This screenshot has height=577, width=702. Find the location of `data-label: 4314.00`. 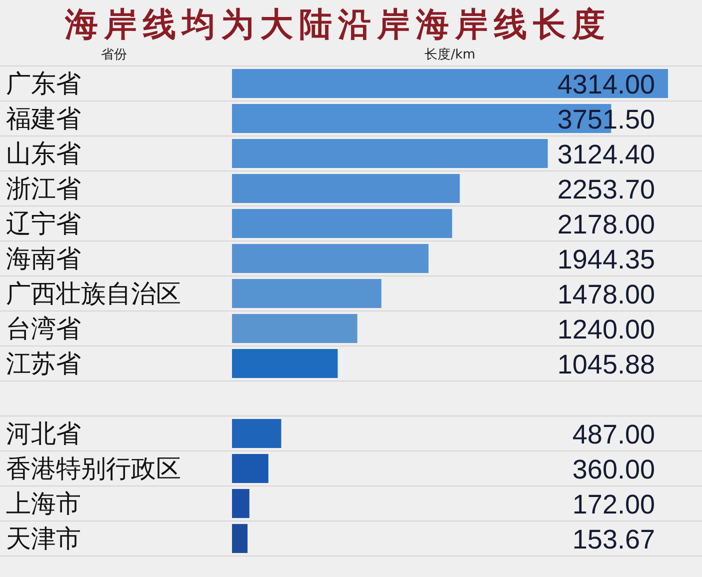

data-label: 4314.00 is located at coordinates (606, 85).